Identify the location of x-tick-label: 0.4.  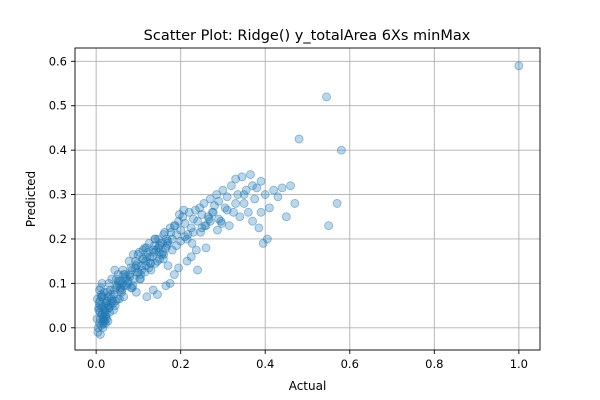
(265, 364).